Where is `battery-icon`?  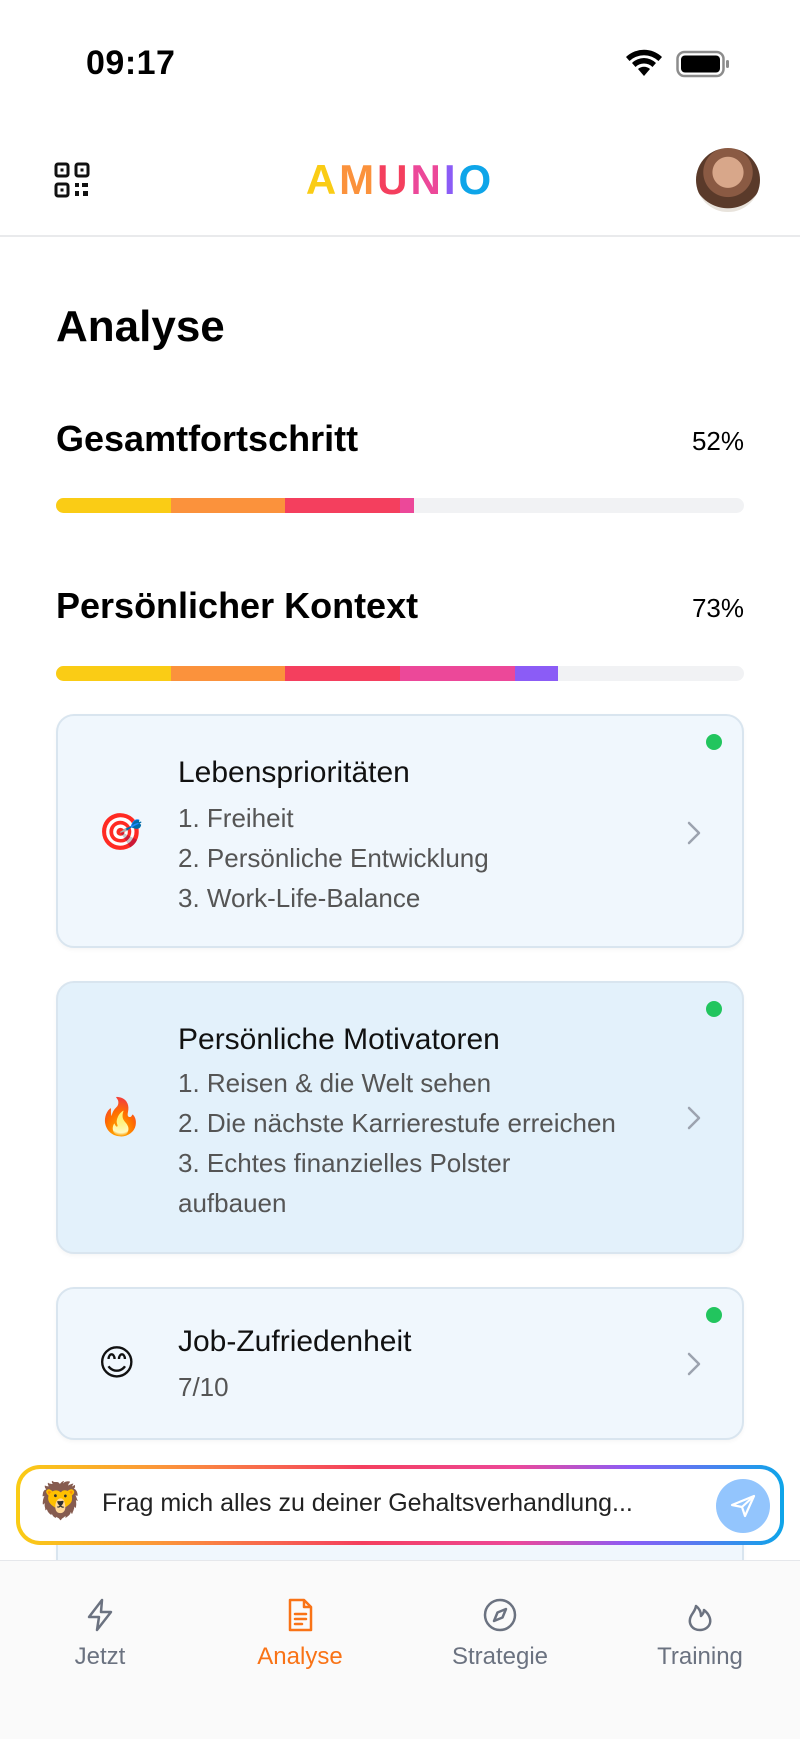 battery-icon is located at coordinates (702, 64).